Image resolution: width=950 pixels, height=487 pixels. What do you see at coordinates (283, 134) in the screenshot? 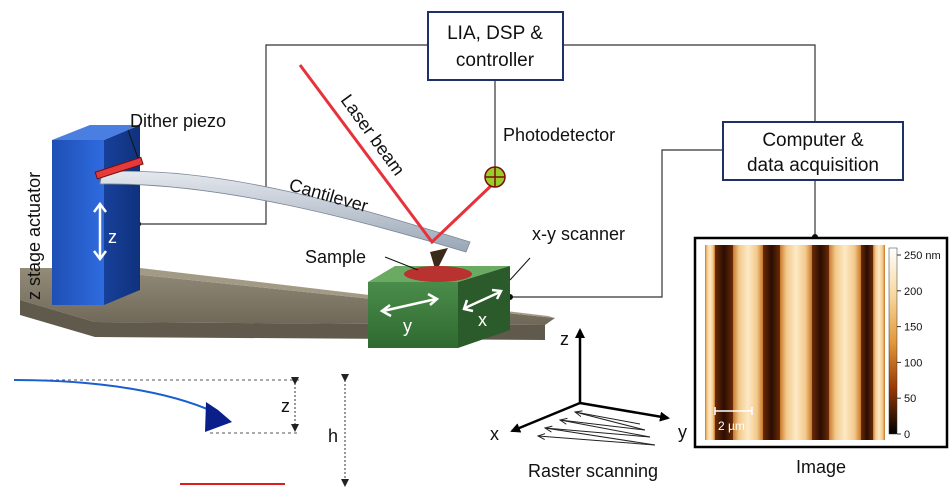
I see `wire-controller-to-zstage` at bounding box center [283, 134].